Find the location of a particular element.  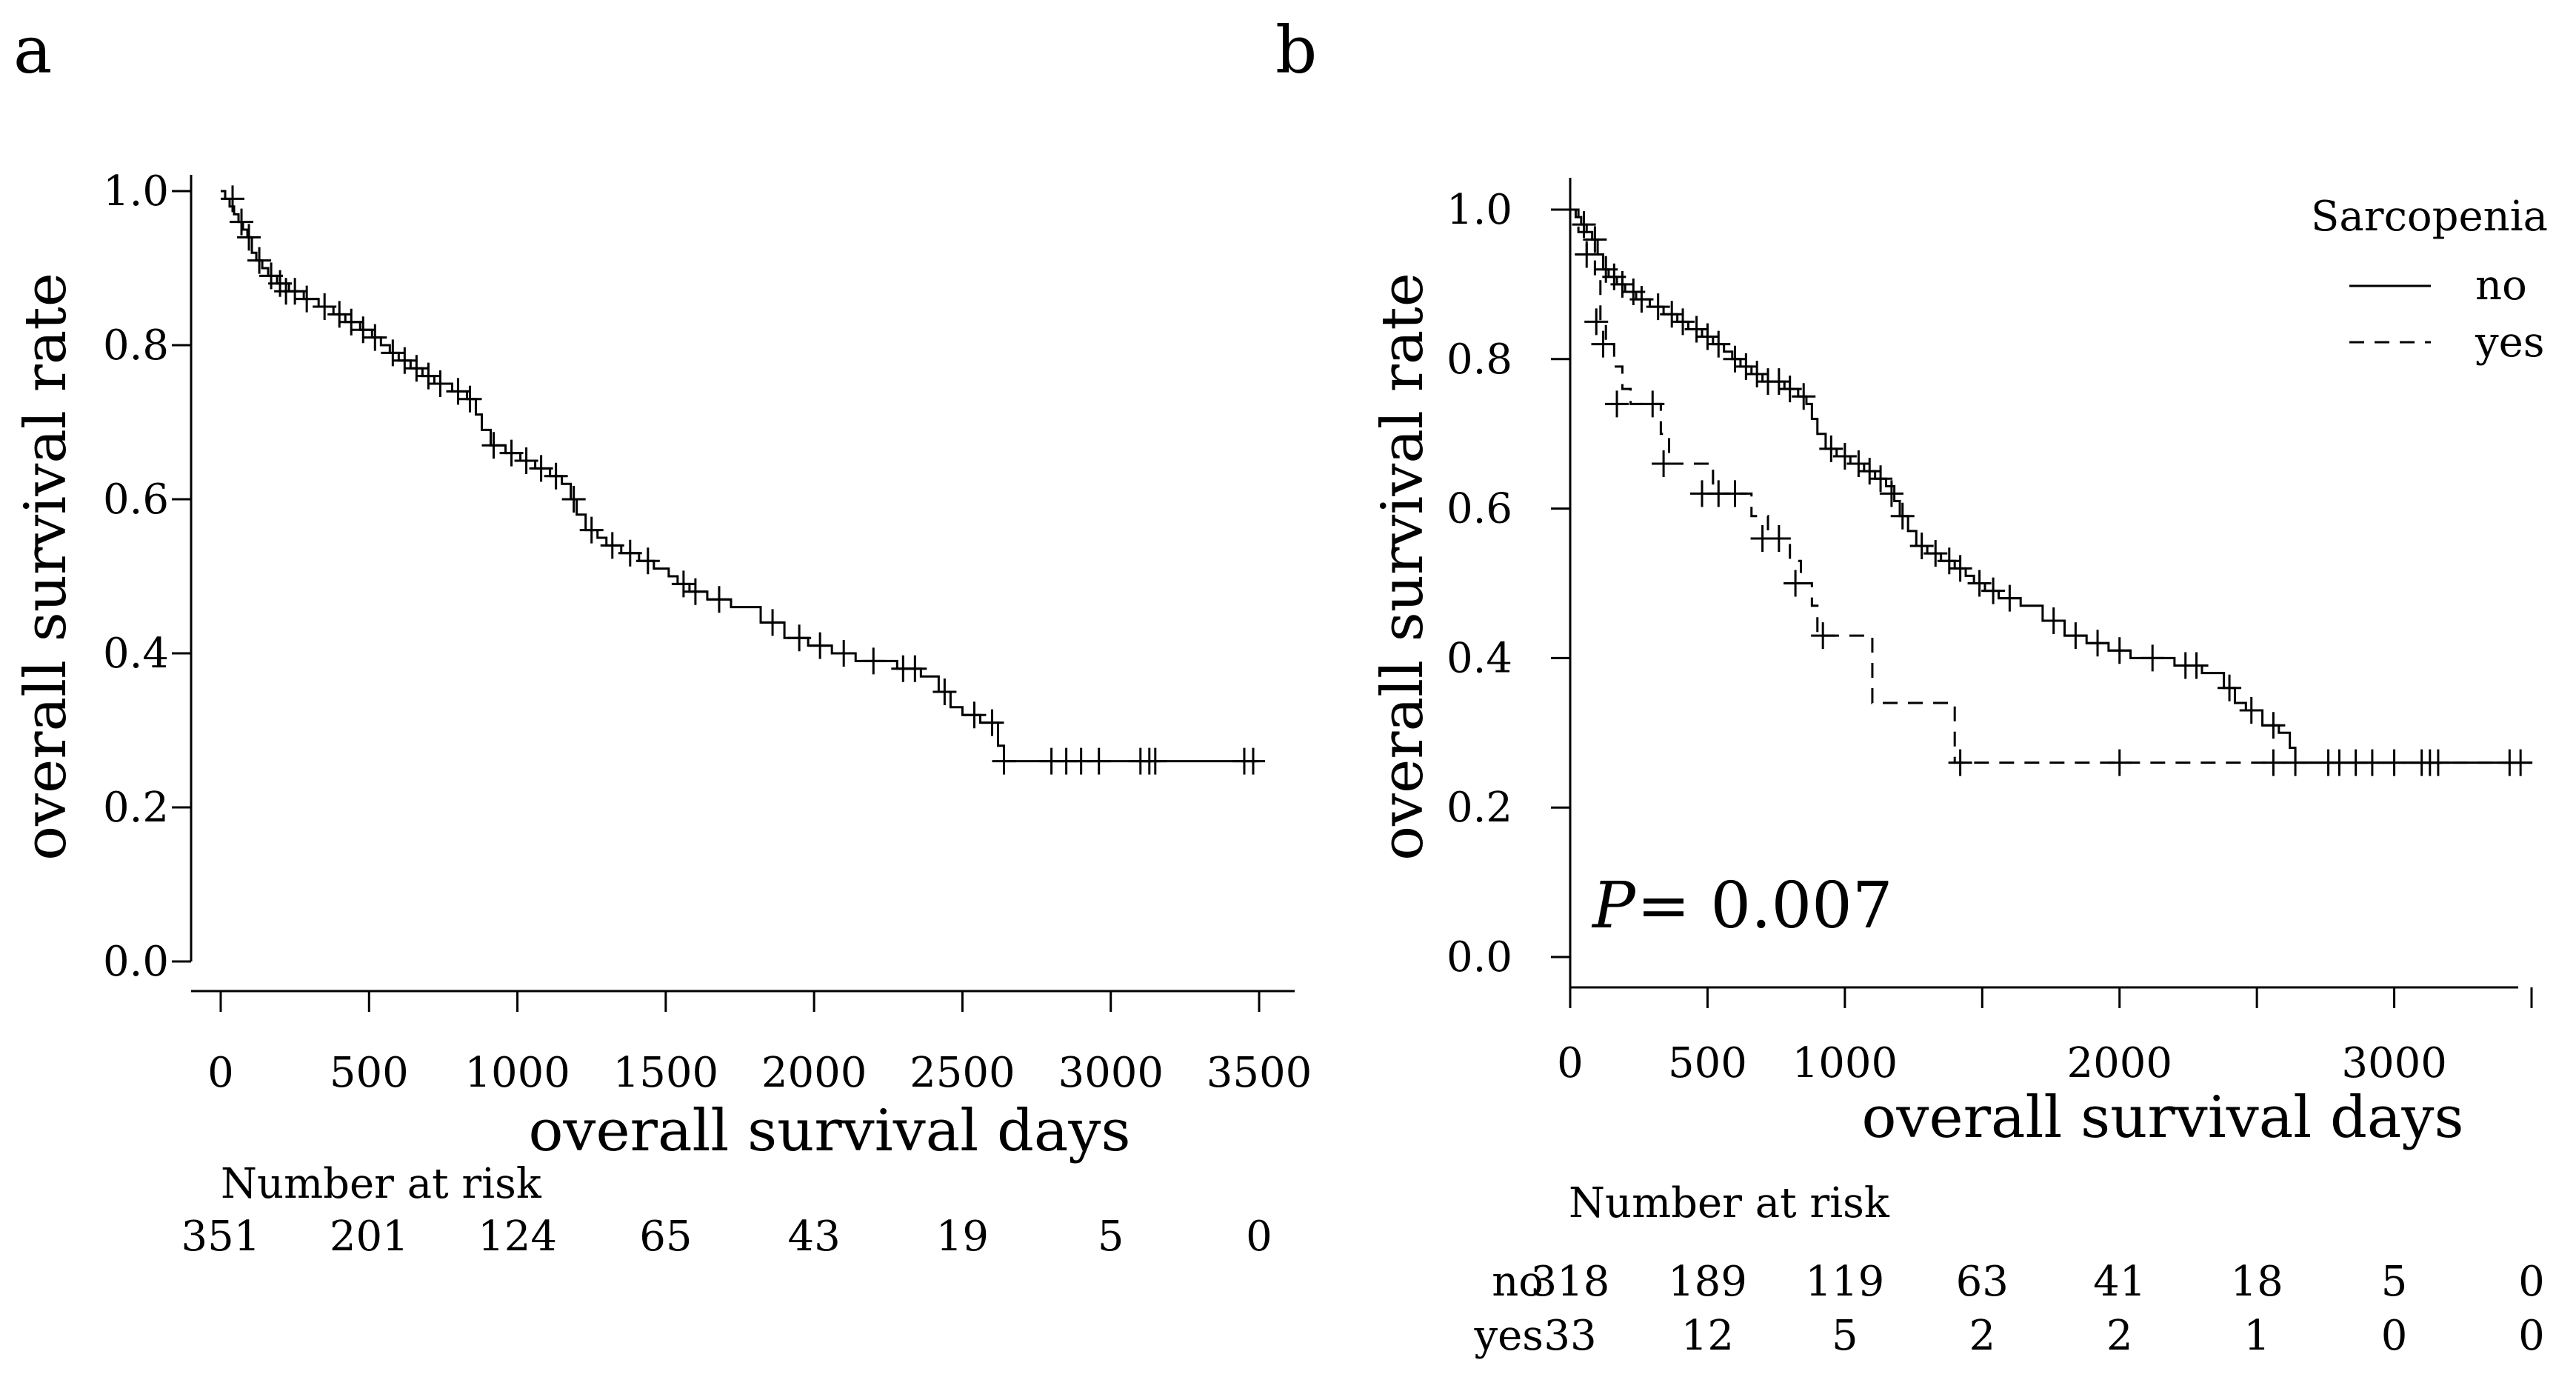

risk-title-a: Number at risk is located at coordinates (381, 1184).